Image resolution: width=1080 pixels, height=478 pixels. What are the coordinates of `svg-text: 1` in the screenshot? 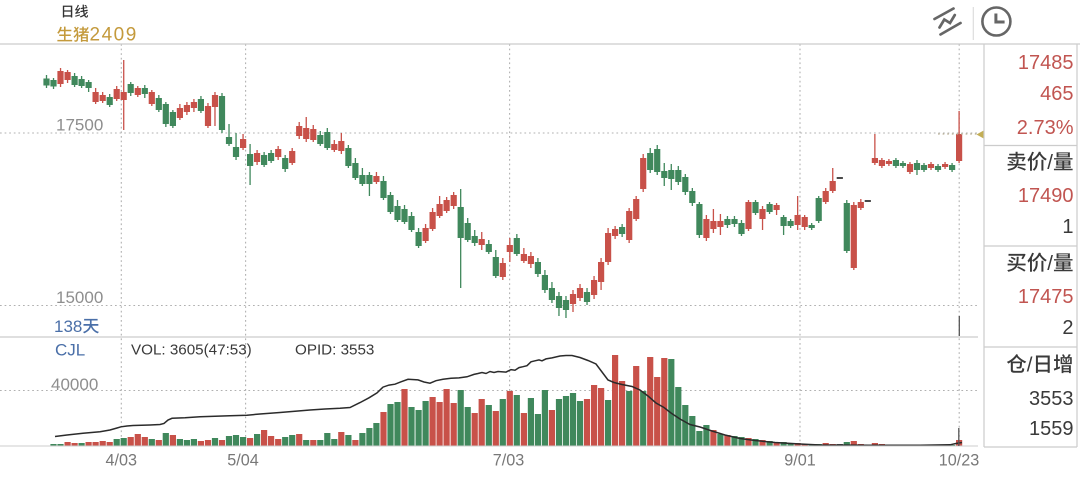 It's located at (1067, 227).